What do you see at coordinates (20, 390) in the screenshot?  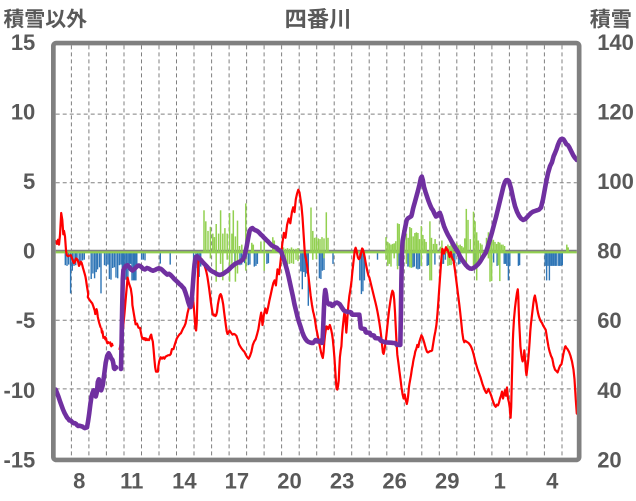 I see `svg-text: -10` at bounding box center [20, 390].